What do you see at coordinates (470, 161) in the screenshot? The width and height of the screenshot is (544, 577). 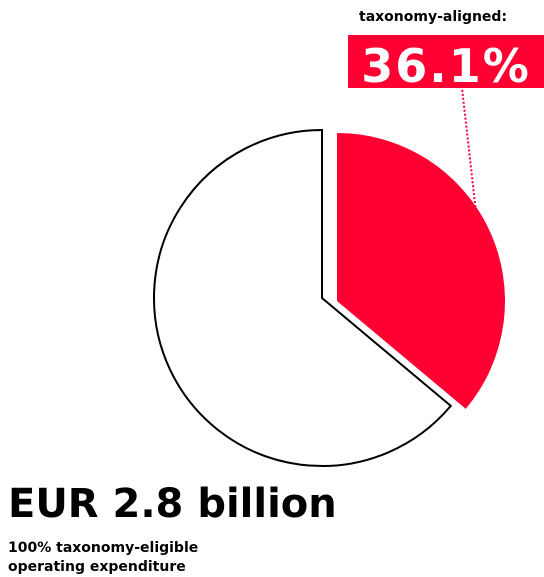 I see `leader-line` at bounding box center [470, 161].